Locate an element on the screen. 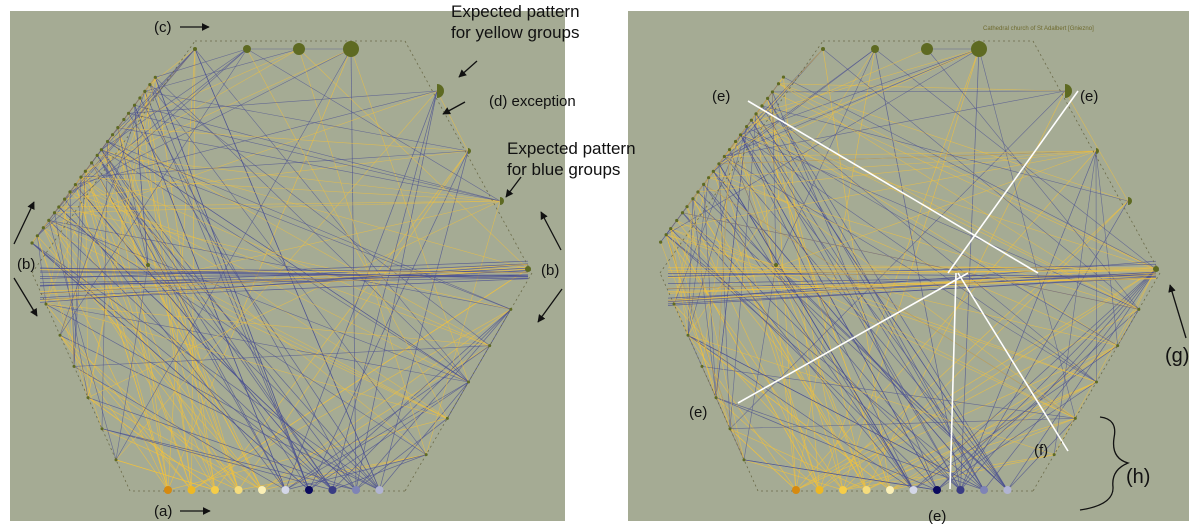 The width and height of the screenshot is (1202, 525). label-g: (g) is located at coordinates (1177, 356).